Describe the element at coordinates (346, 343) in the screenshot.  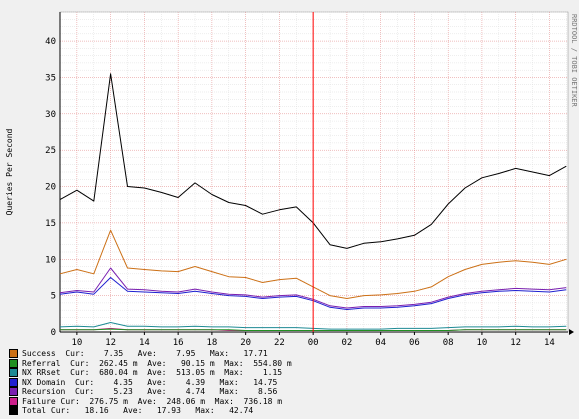
I see `x-tick-label: 02` at that location.